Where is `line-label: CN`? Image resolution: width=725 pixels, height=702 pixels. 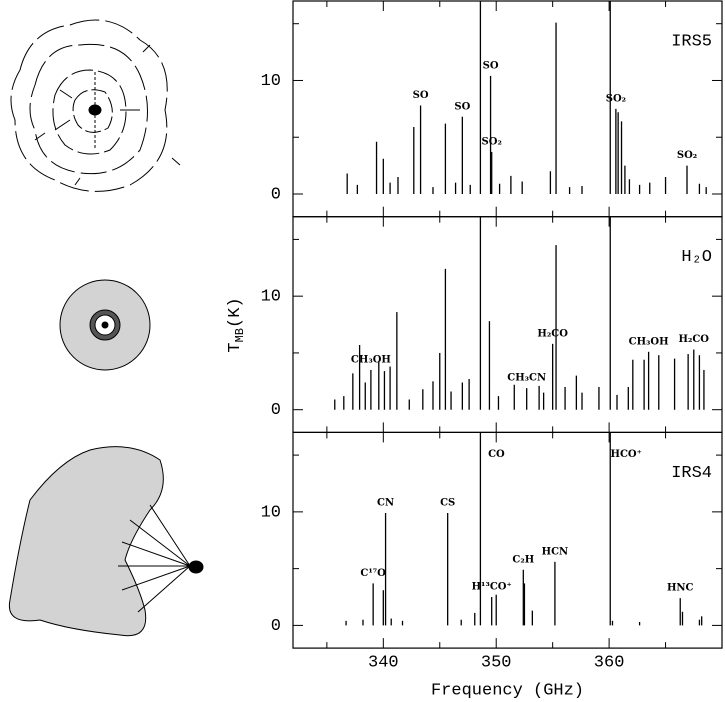 line-label: CN is located at coordinates (385, 503).